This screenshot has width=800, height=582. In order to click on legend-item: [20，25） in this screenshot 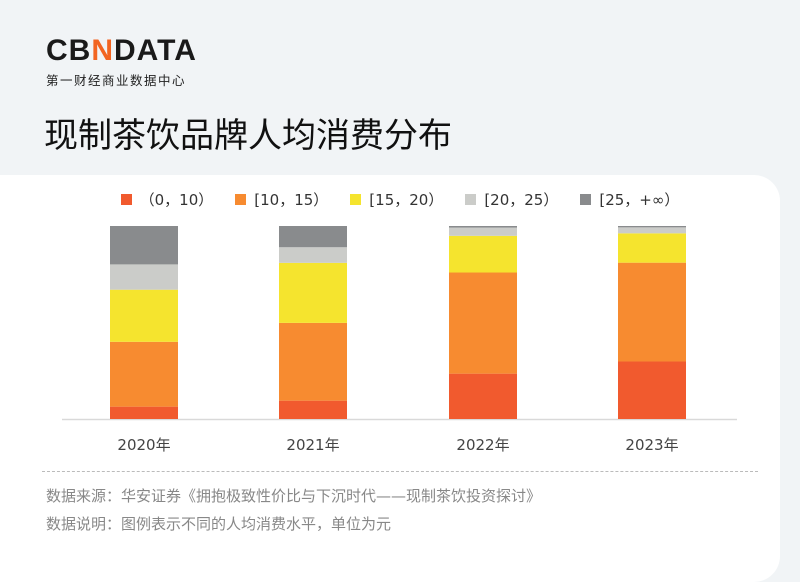, I will do `click(511, 199)`.